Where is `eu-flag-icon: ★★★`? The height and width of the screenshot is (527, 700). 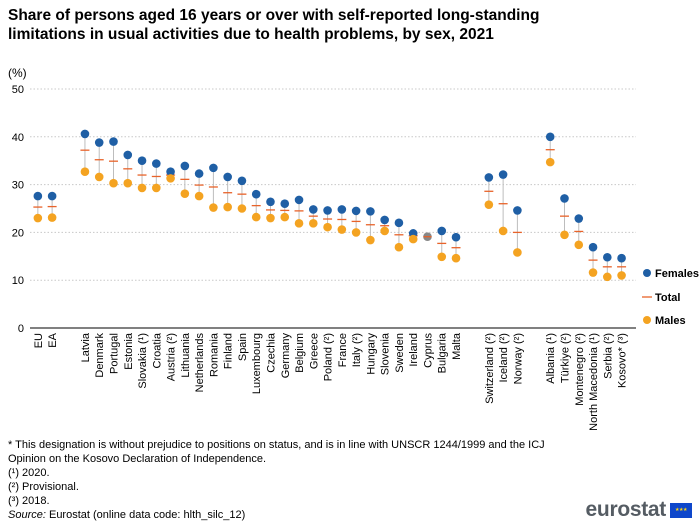
eu-flag-icon: ★★★ is located at coordinates (681, 510).